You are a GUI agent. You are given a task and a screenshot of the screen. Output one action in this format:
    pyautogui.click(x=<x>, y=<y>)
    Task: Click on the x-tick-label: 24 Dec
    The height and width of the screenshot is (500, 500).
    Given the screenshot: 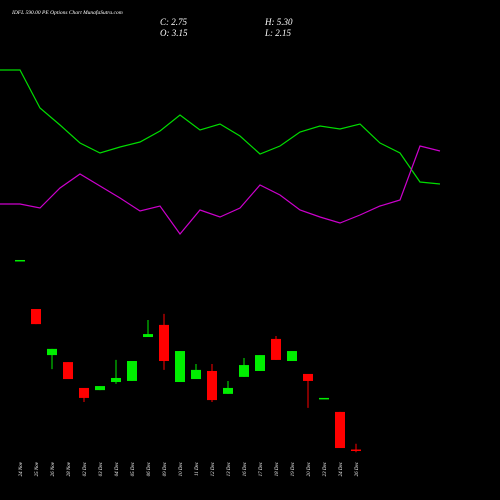 What is the action you would take?
    pyautogui.click(x=341, y=468)
    